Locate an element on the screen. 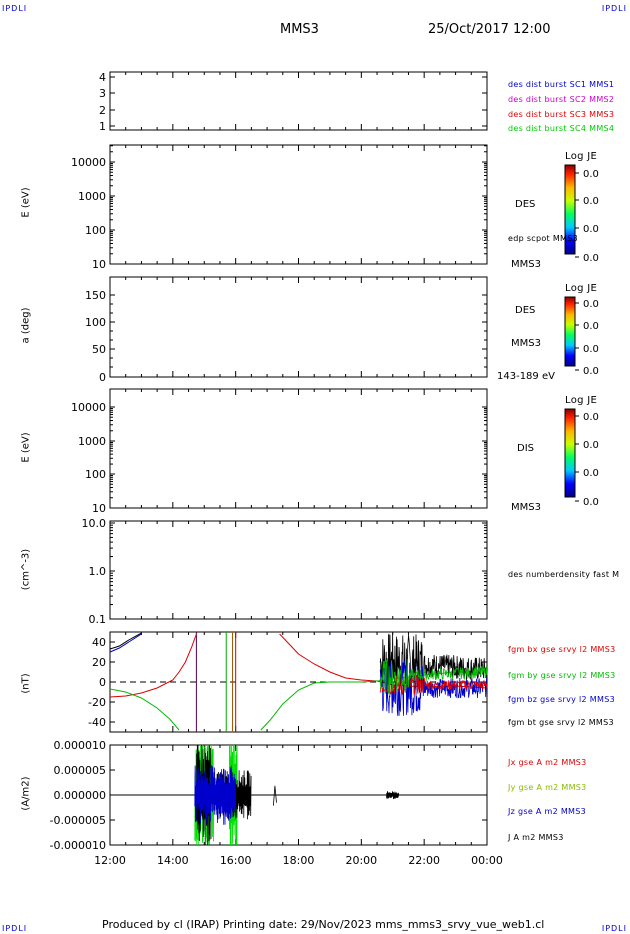  corner-tr-label: IPDLI is located at coordinates (614, 8).